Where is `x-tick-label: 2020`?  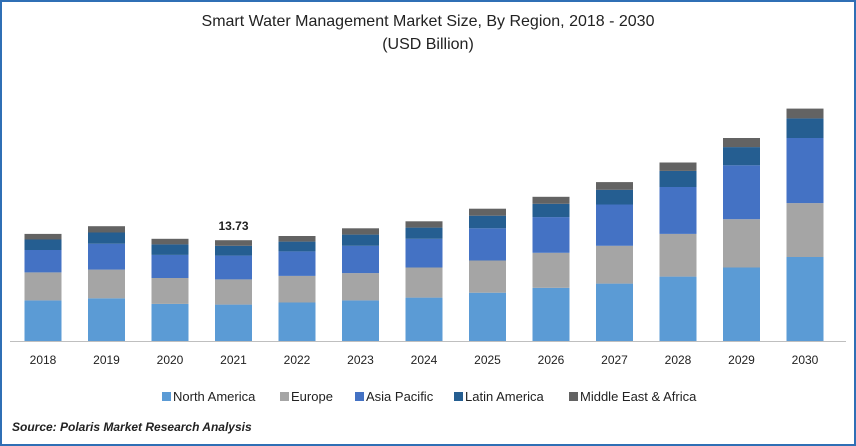
x-tick-label: 2020 is located at coordinates (170, 360).